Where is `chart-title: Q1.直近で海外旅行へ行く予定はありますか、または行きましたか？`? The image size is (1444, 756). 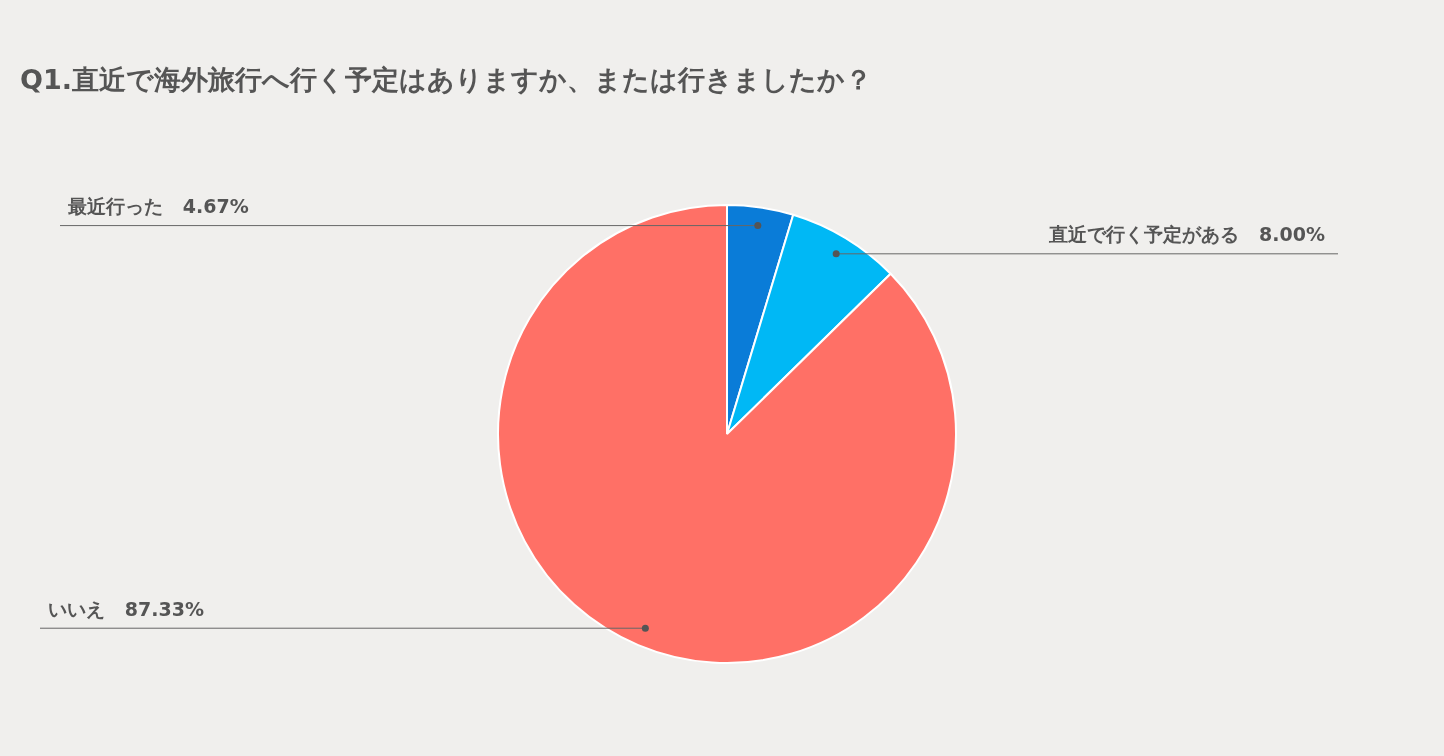 chart-title: Q1.直近で海外旅行へ行く予定はありますか、または行きましたか？ is located at coordinates (446, 80).